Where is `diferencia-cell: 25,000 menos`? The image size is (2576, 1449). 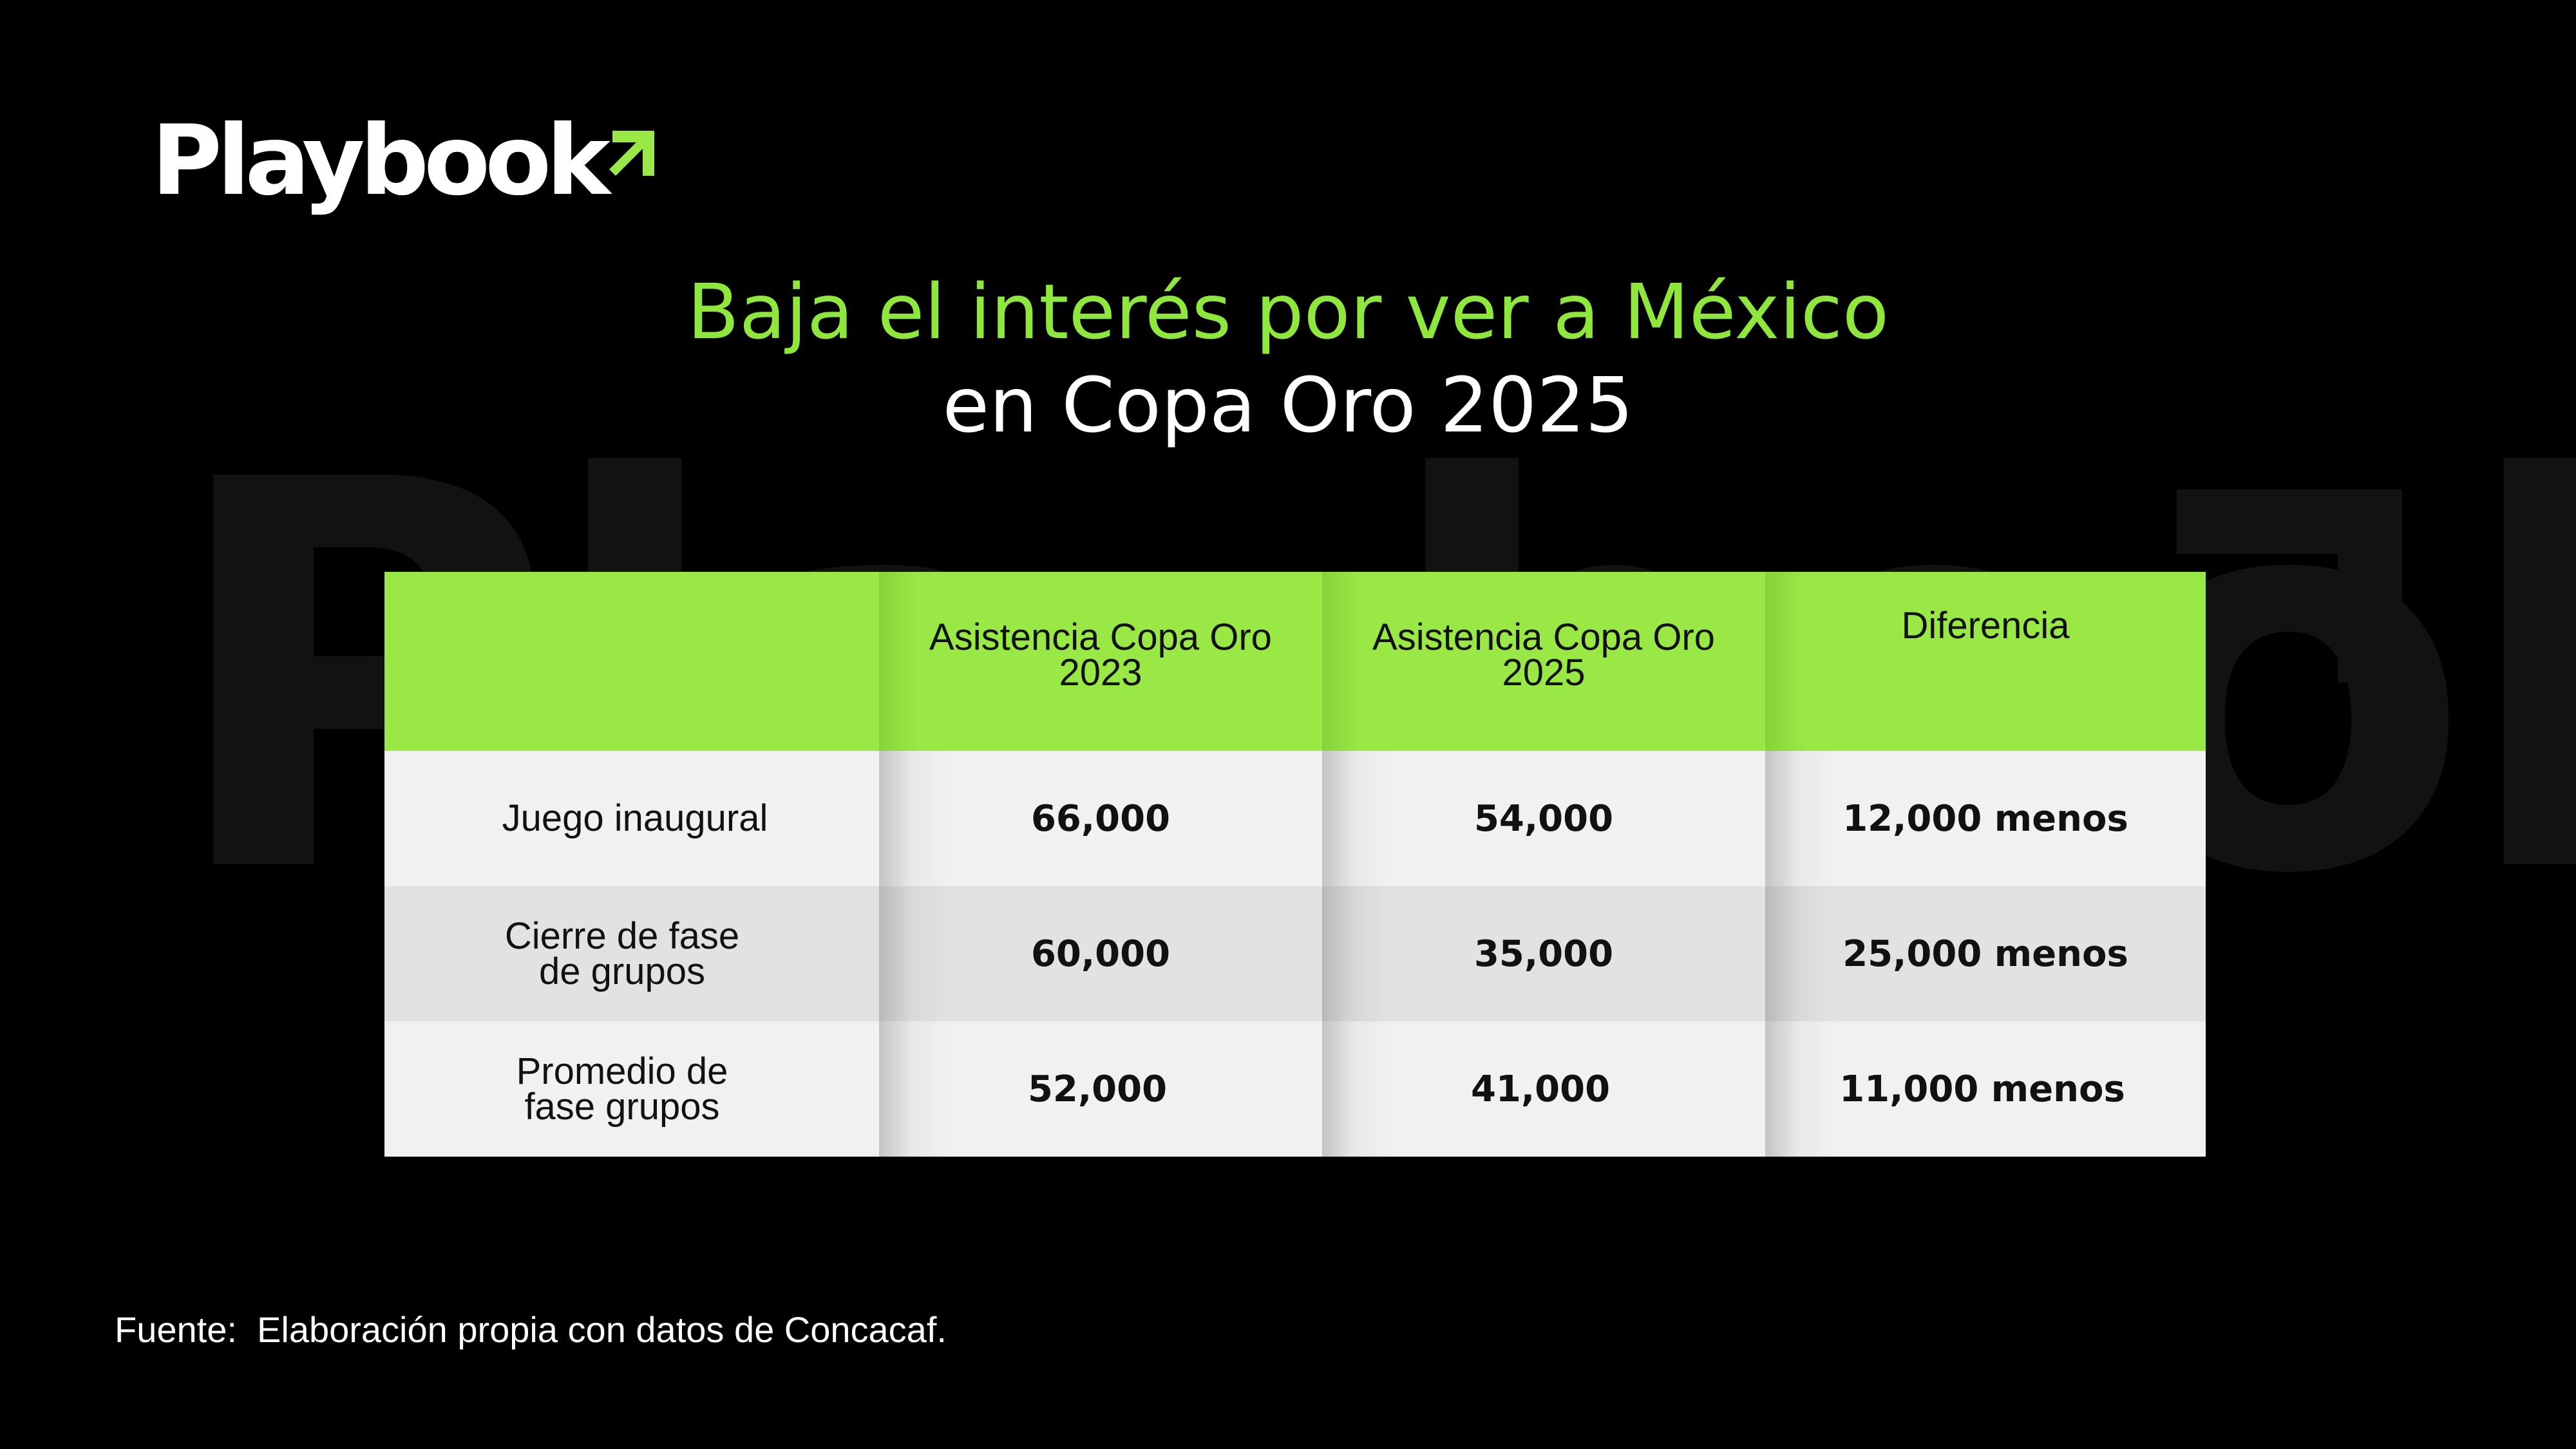
diferencia-cell: 25,000 menos is located at coordinates (1985, 953).